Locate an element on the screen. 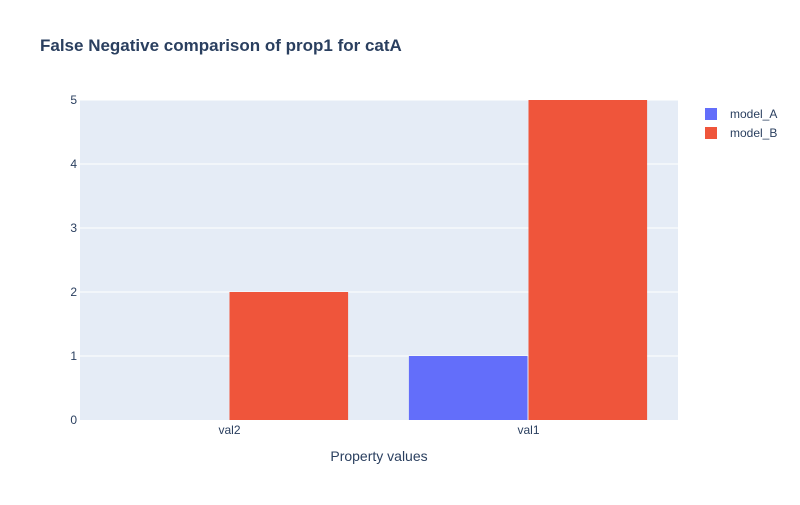 The image size is (800, 505). legend-swatch-model_A is located at coordinates (711, 114).